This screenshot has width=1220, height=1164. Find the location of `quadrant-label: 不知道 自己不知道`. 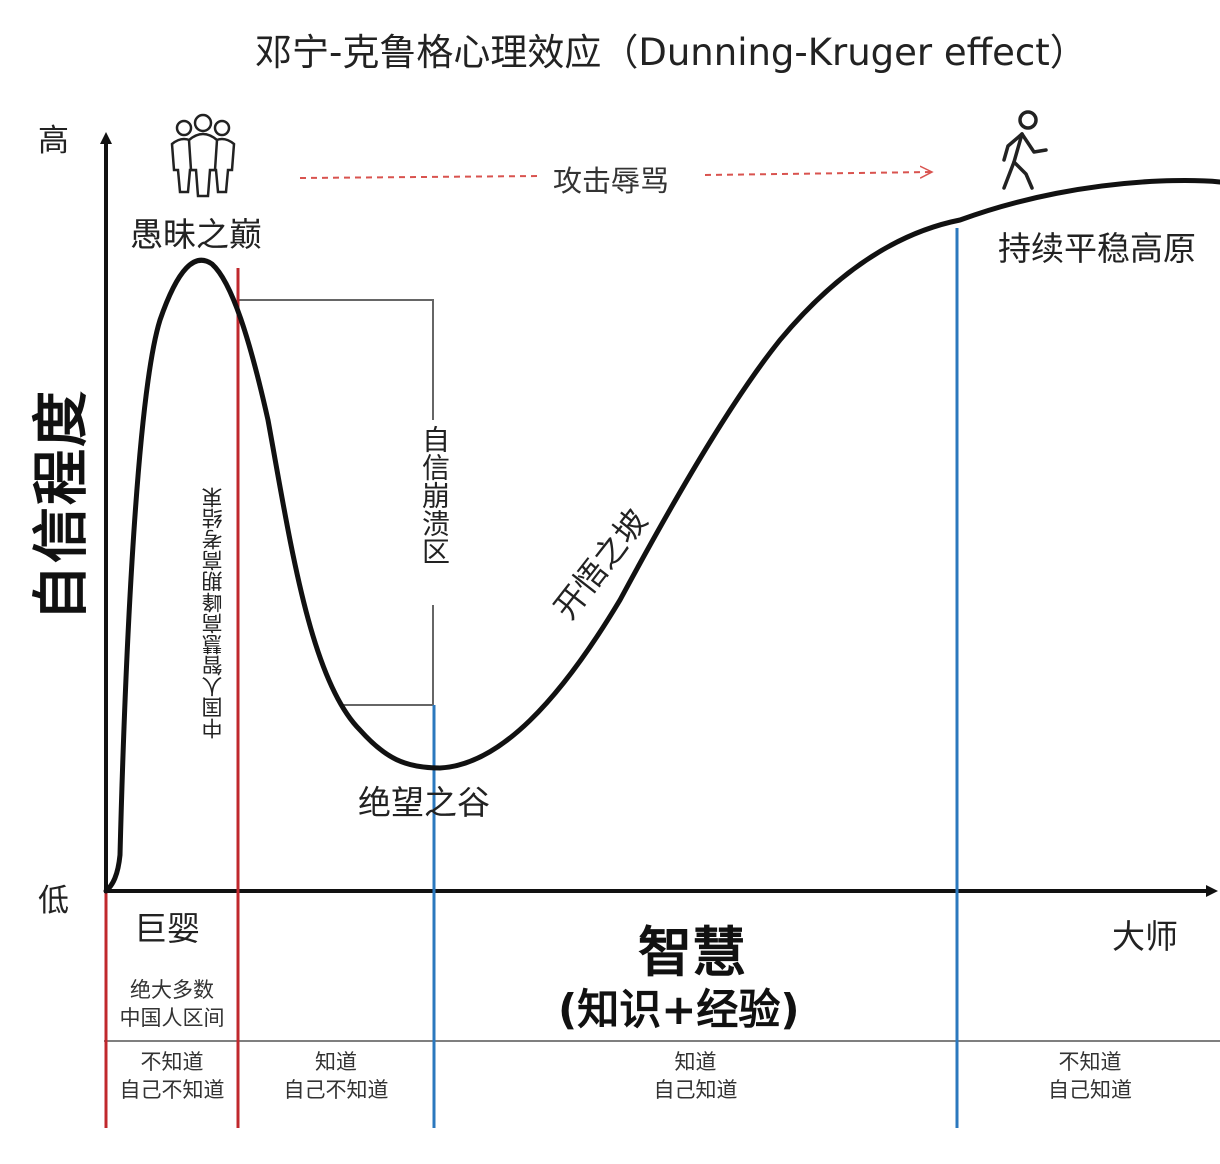

quadrant-label: 不知道 自己不知道 is located at coordinates (172, 1076).